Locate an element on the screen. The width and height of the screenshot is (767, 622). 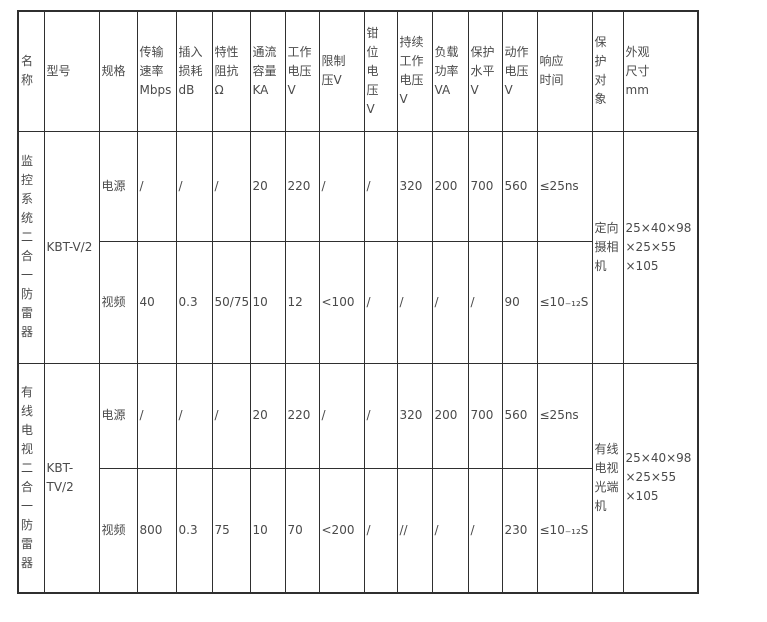
value-cell: 40 is located at coordinates (156, 302).